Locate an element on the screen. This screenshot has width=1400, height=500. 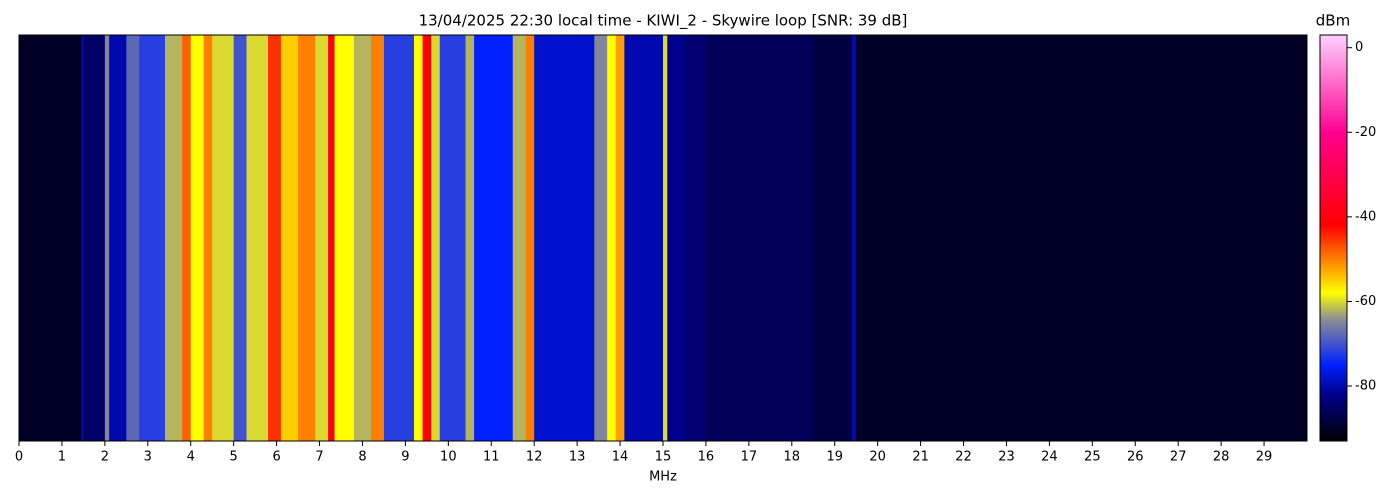
x-tick-label: 16 is located at coordinates (706, 457).